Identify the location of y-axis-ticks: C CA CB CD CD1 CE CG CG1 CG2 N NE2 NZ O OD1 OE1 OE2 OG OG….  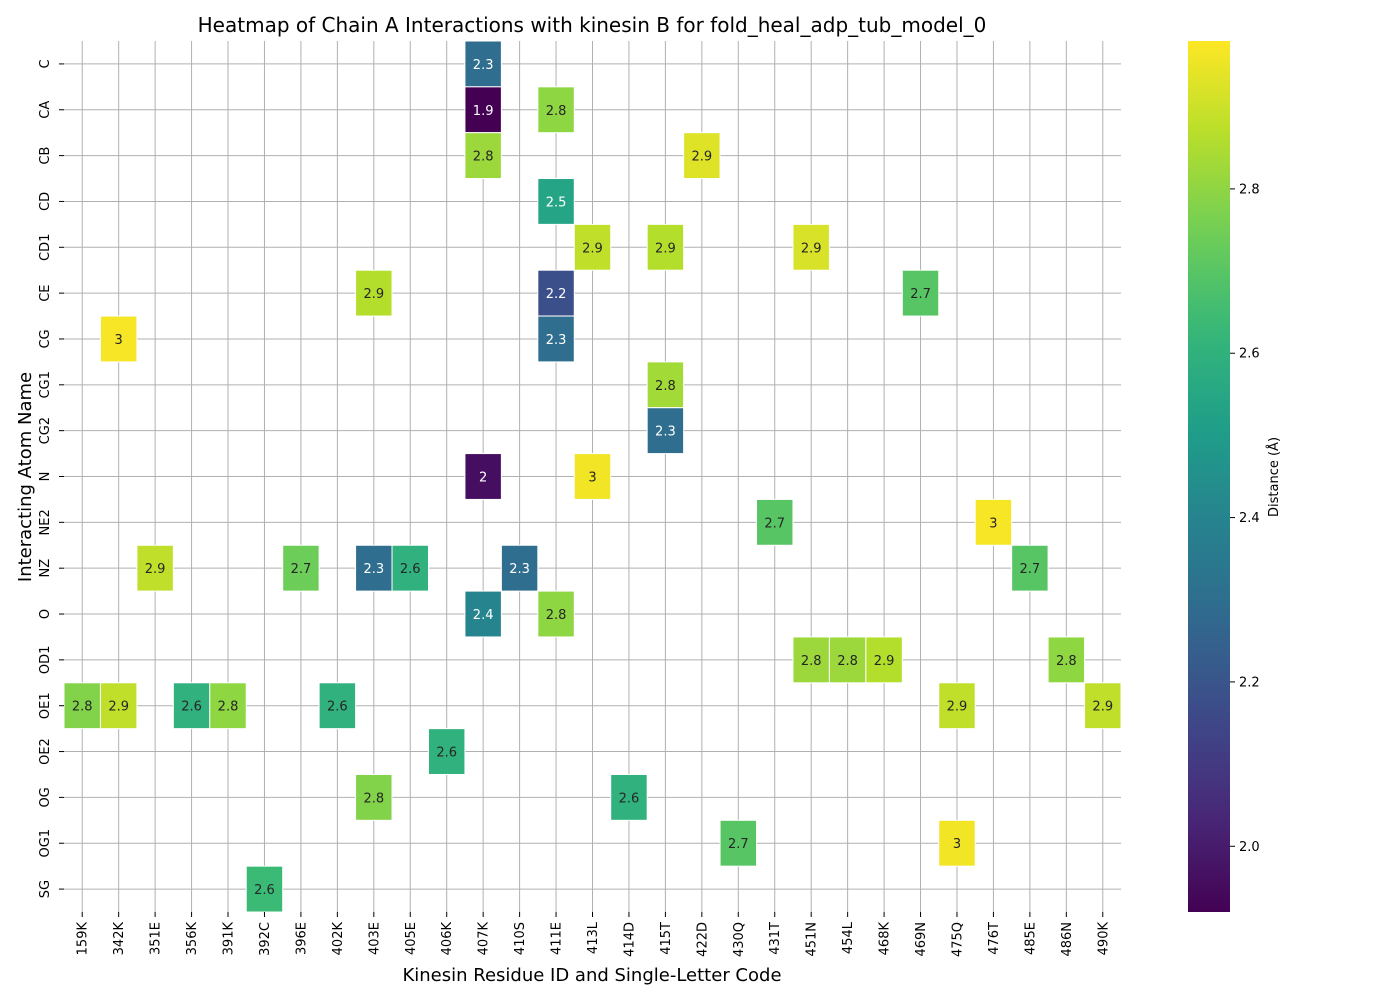
(51, 478).